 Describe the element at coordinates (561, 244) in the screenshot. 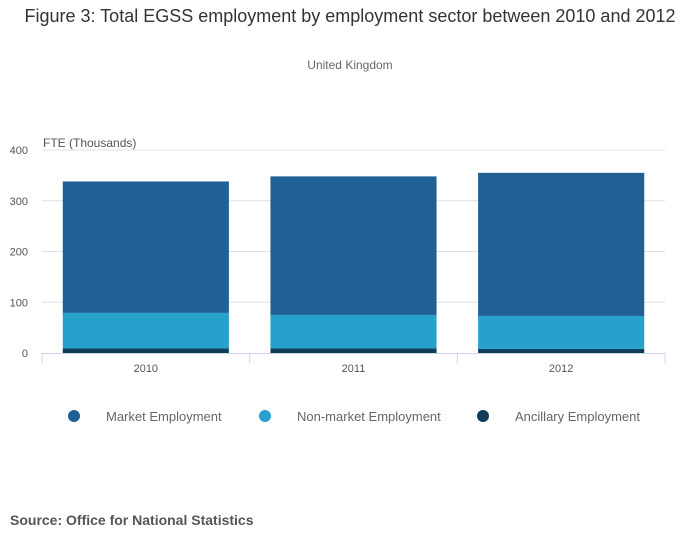

I see `bar-market-employment-2012` at that location.